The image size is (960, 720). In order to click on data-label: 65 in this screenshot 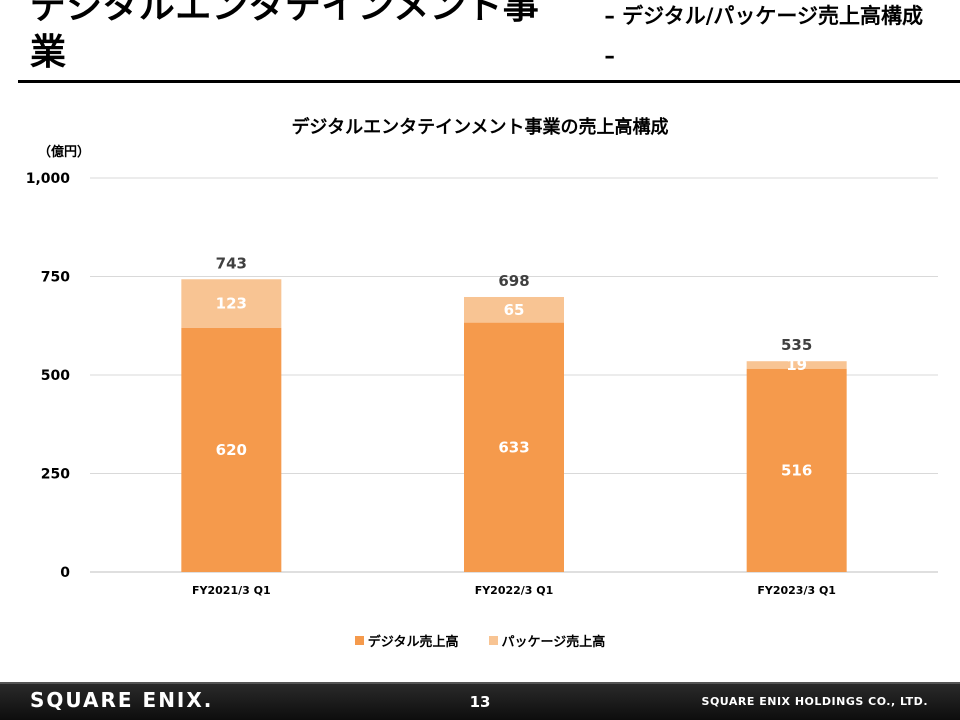, I will do `click(514, 310)`.